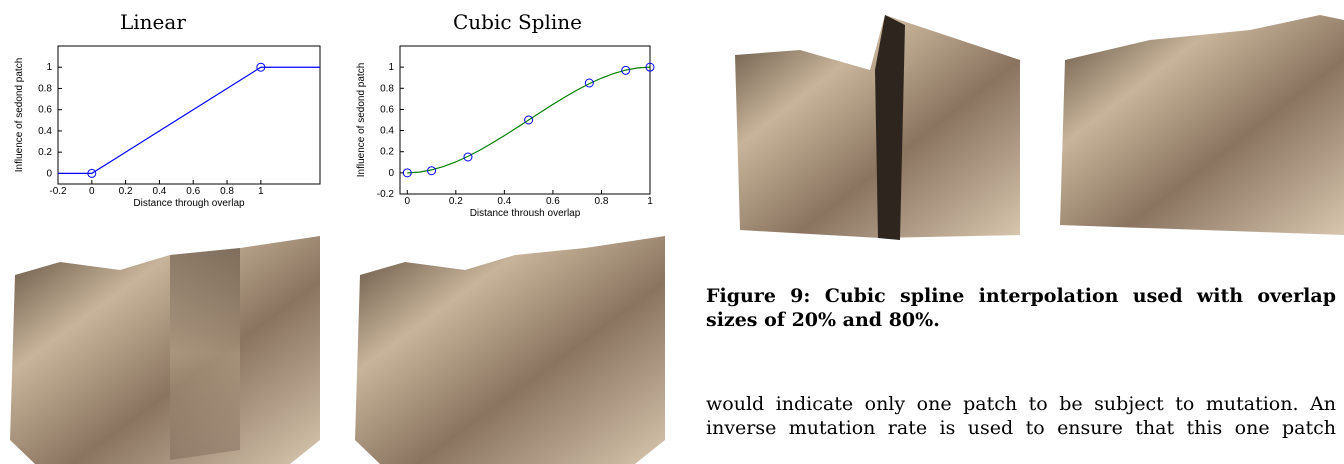  I want to click on x-axis-label: Distance through overlap, so click(189, 203).